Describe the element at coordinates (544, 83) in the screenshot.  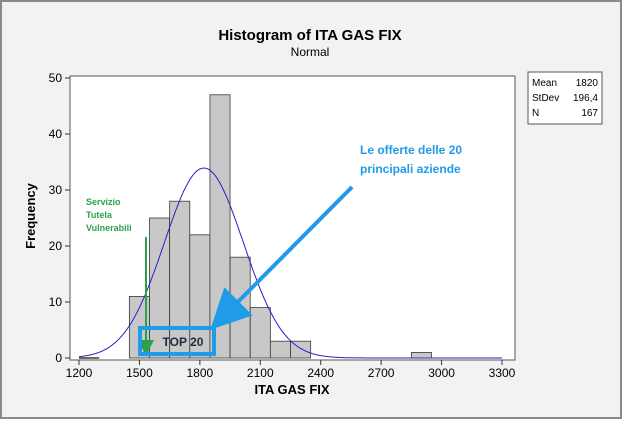
I see `legend-label-mean: Mean` at that location.